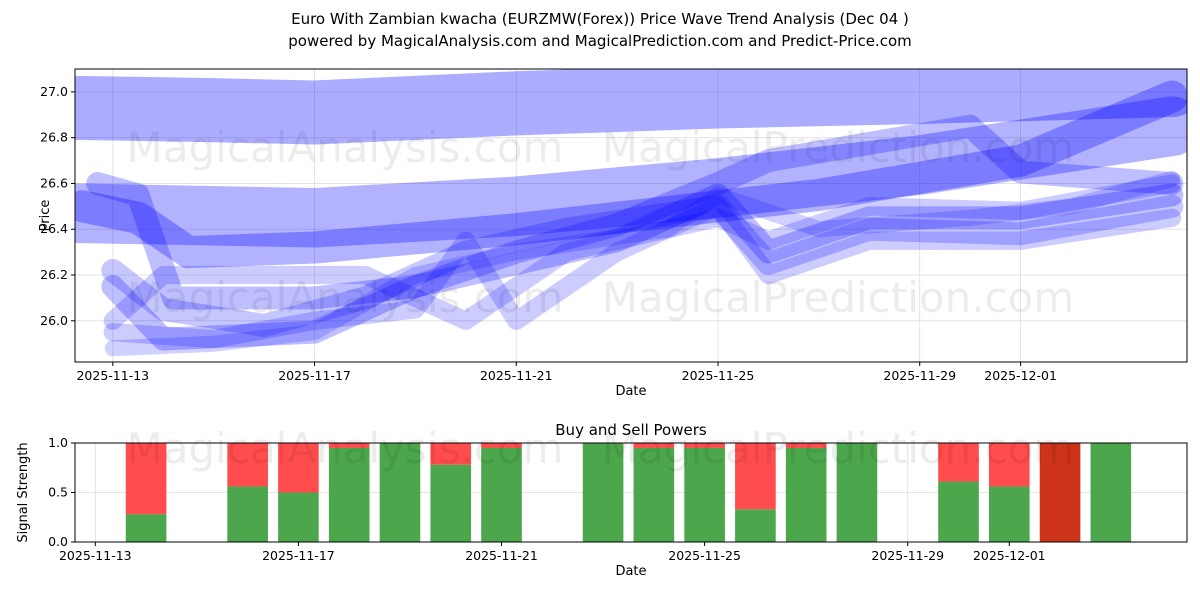  Describe the element at coordinates (58, 541) in the screenshot. I see `y-tick-label: 0.0` at that location.